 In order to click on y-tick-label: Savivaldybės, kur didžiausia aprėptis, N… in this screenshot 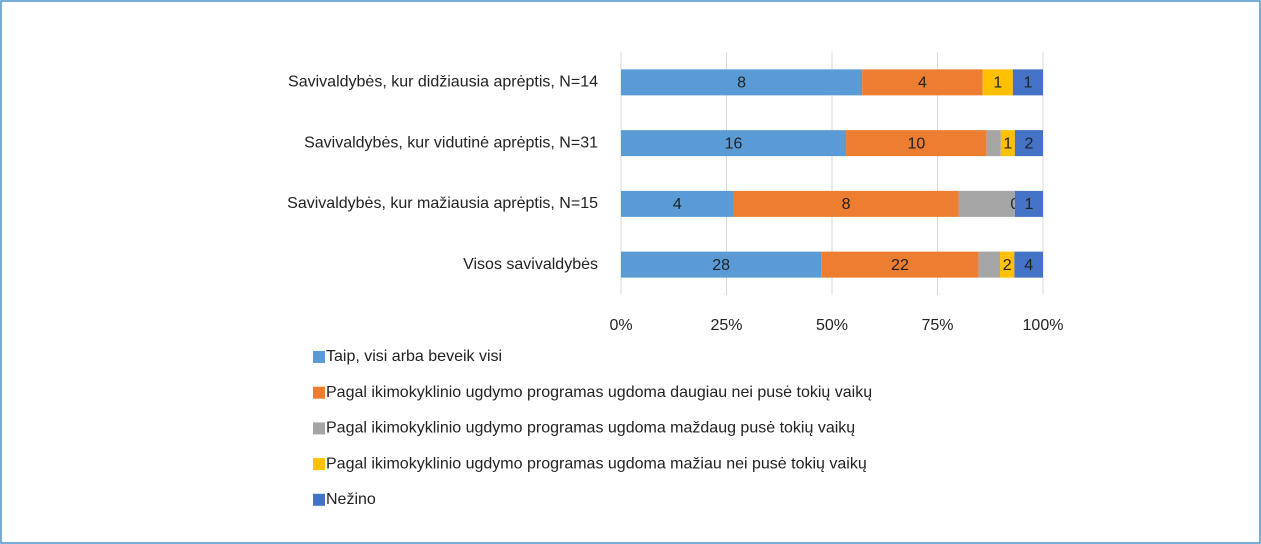, I will do `click(443, 82)`.